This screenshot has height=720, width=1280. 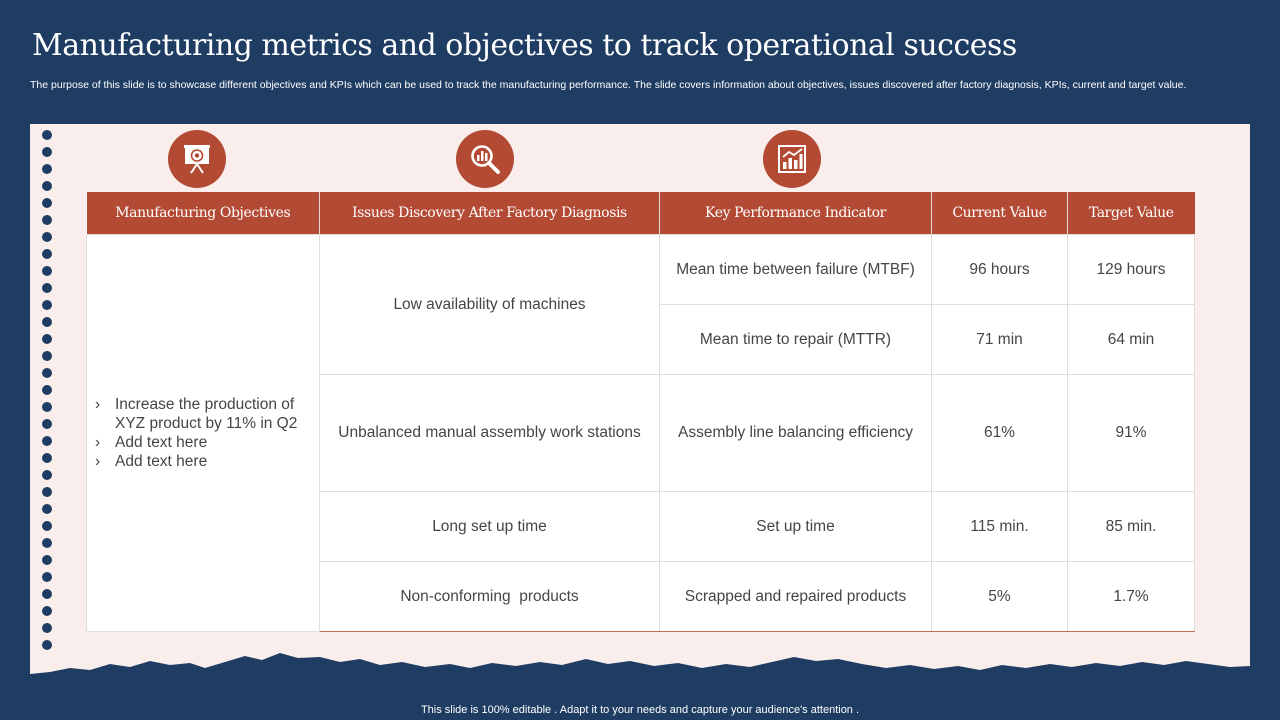 I want to click on current-value-cell: 5%, so click(x=999, y=596).